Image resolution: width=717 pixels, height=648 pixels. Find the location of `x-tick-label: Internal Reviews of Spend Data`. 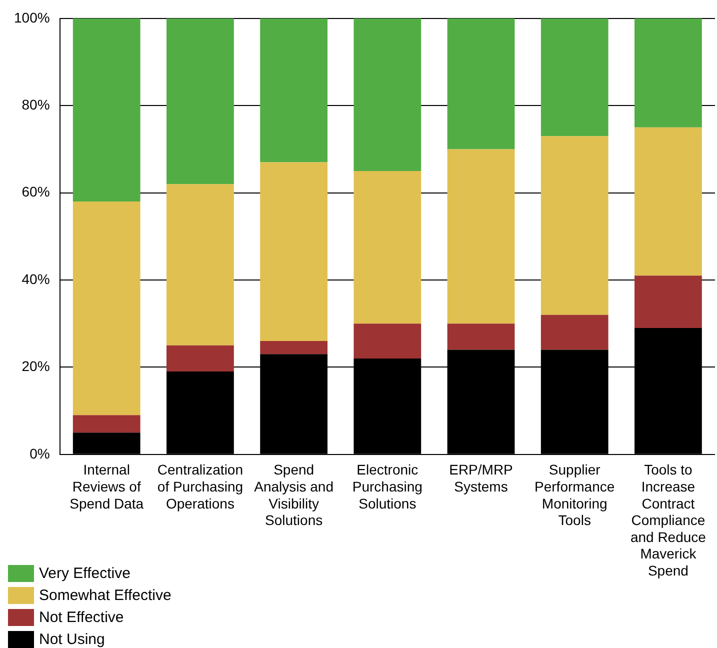

x-tick-label: Internal Reviews of Spend Data is located at coordinates (107, 487).